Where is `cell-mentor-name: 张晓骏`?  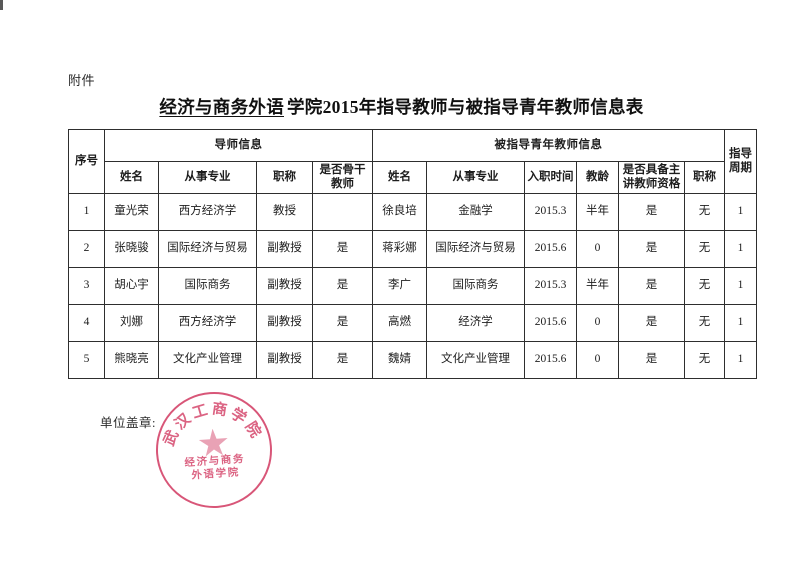
cell-mentor-name: 张晓骏 is located at coordinates (131, 249).